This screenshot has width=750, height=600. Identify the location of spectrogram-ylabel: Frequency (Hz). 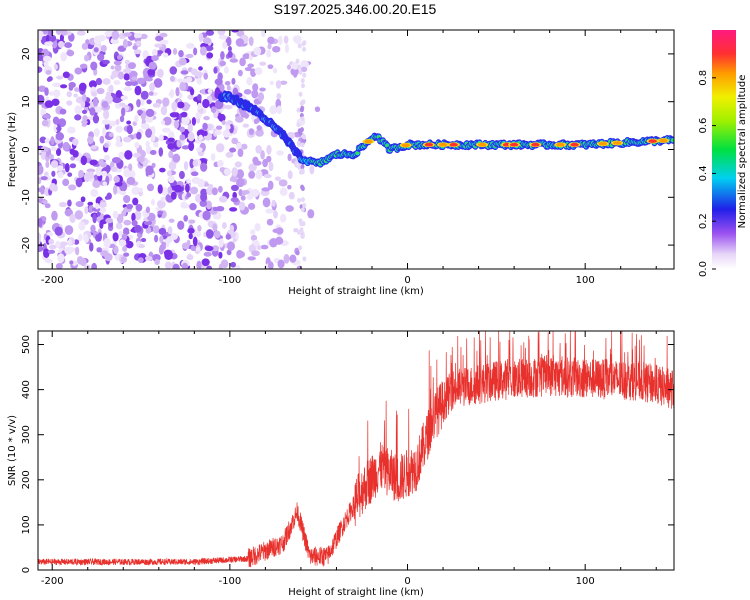
(12, 150).